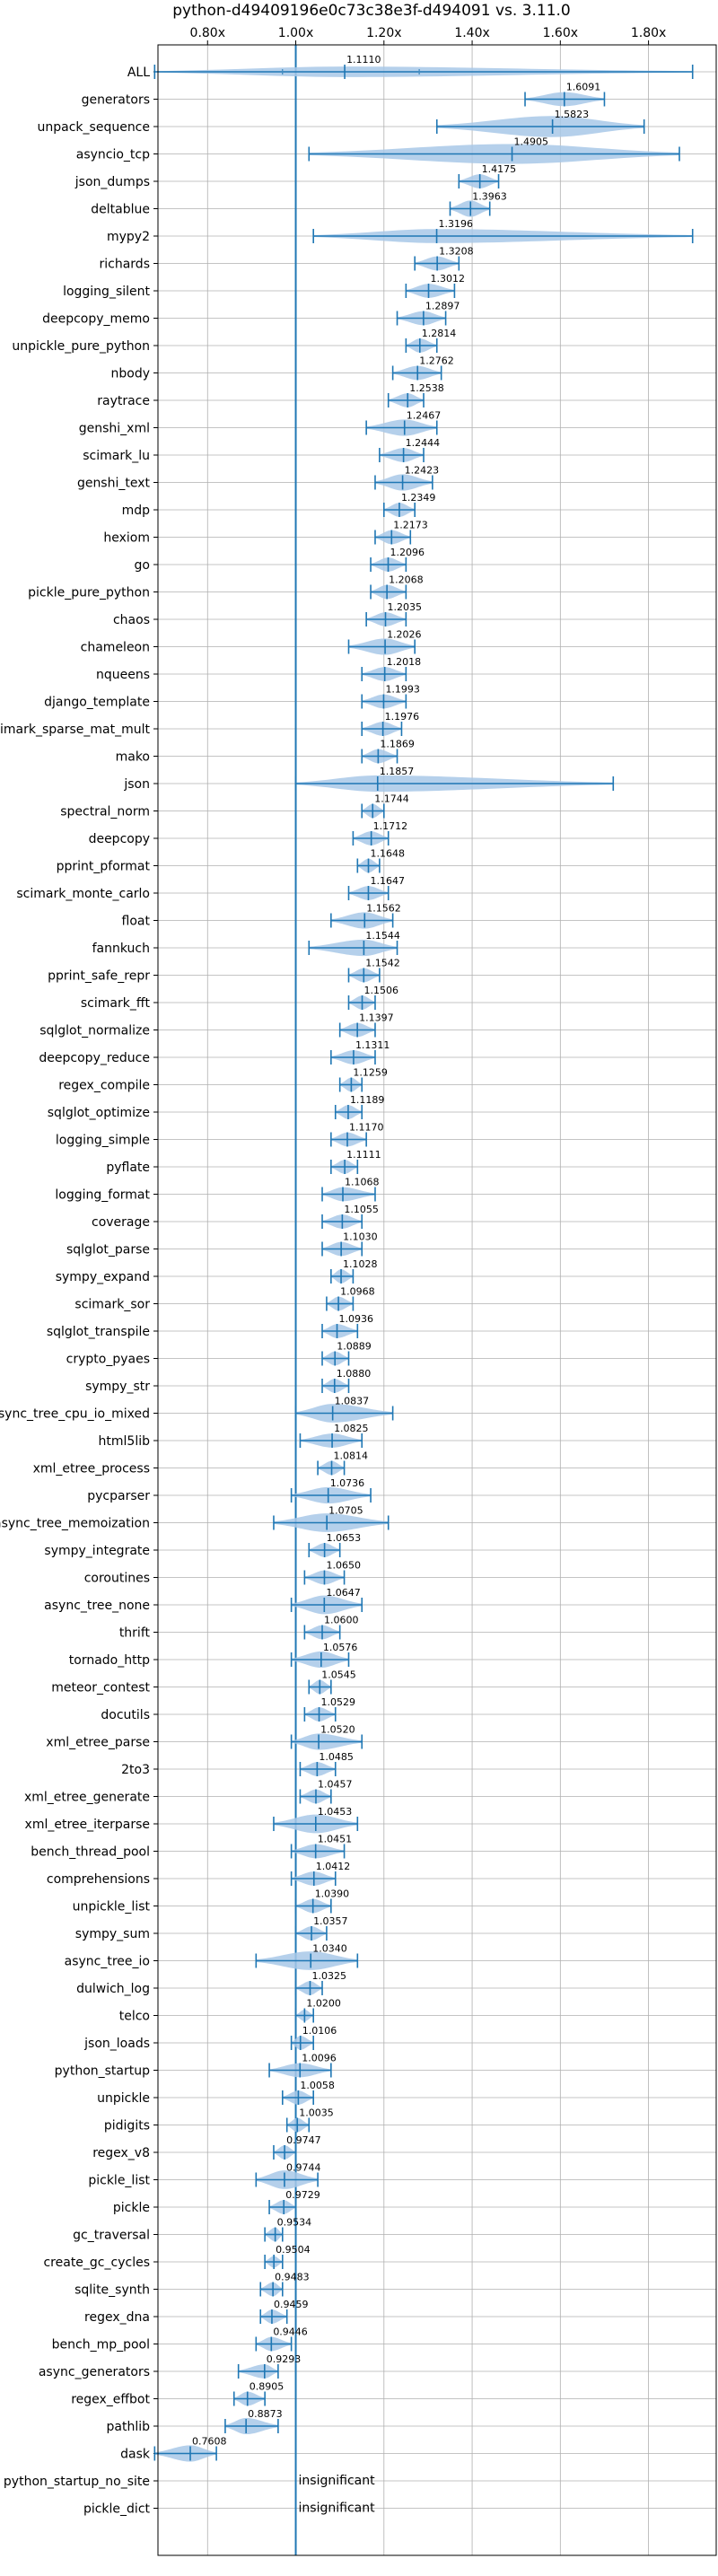  Describe the element at coordinates (362, 1182) in the screenshot. I see `value-label: 1.1068` at that location.